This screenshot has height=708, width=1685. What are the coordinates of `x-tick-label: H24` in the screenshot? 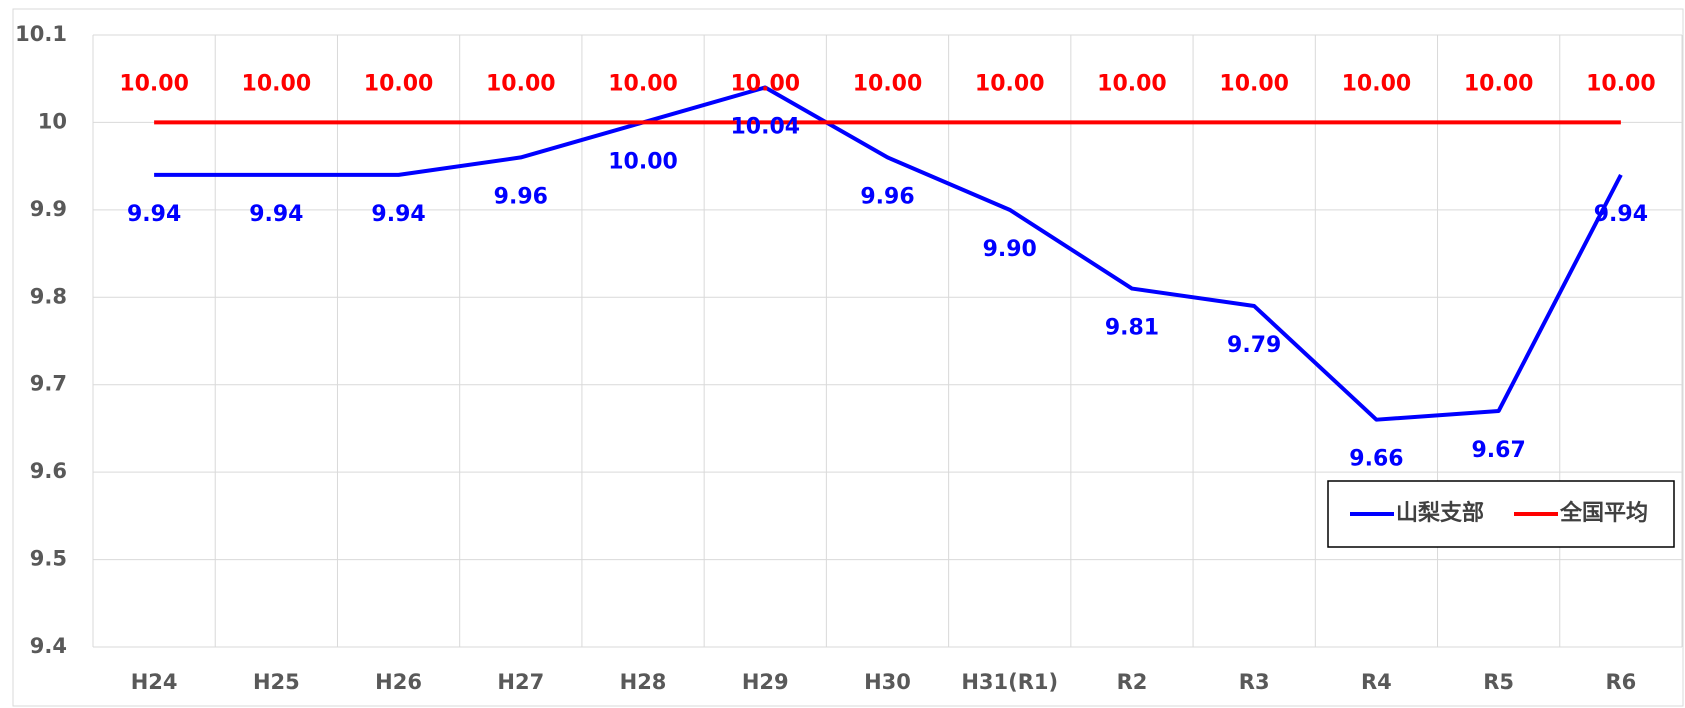 It's located at (154, 682).